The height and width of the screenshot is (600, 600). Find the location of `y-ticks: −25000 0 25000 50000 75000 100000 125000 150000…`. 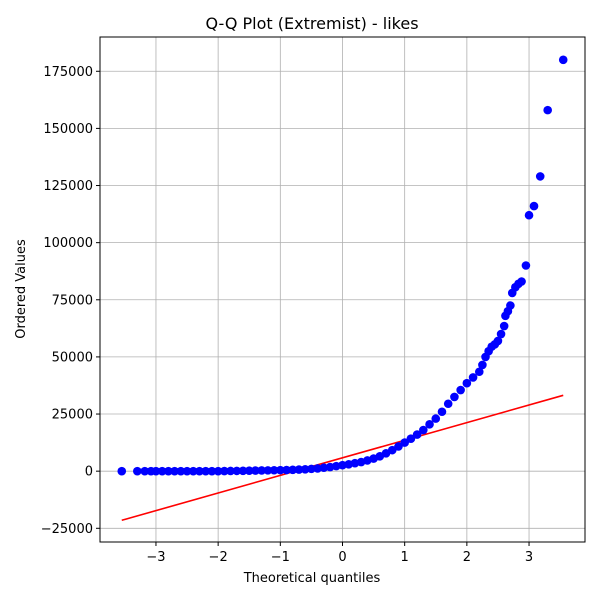

y-ticks: −25000 0 25000 50000 75000 100000 125000 150000… is located at coordinates (70, 301).